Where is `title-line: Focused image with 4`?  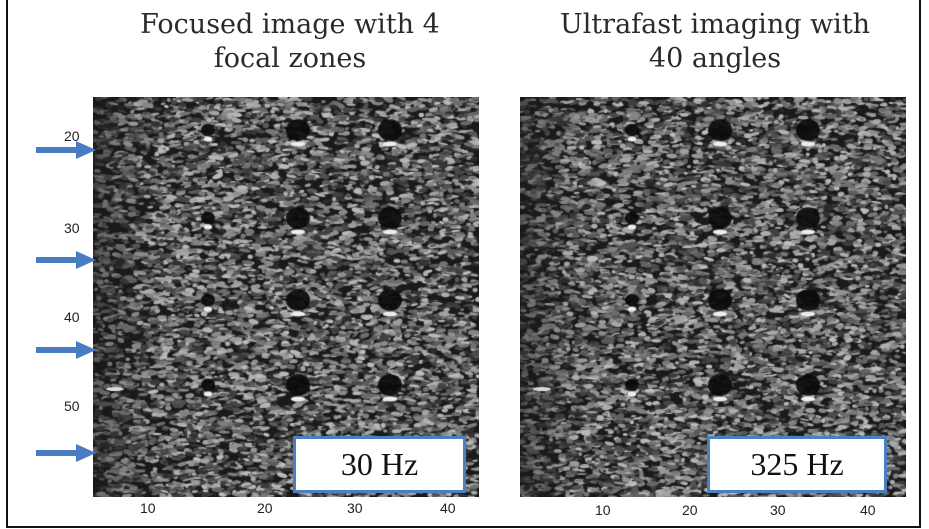
title-line: Focused image with 4 is located at coordinates (290, 24).